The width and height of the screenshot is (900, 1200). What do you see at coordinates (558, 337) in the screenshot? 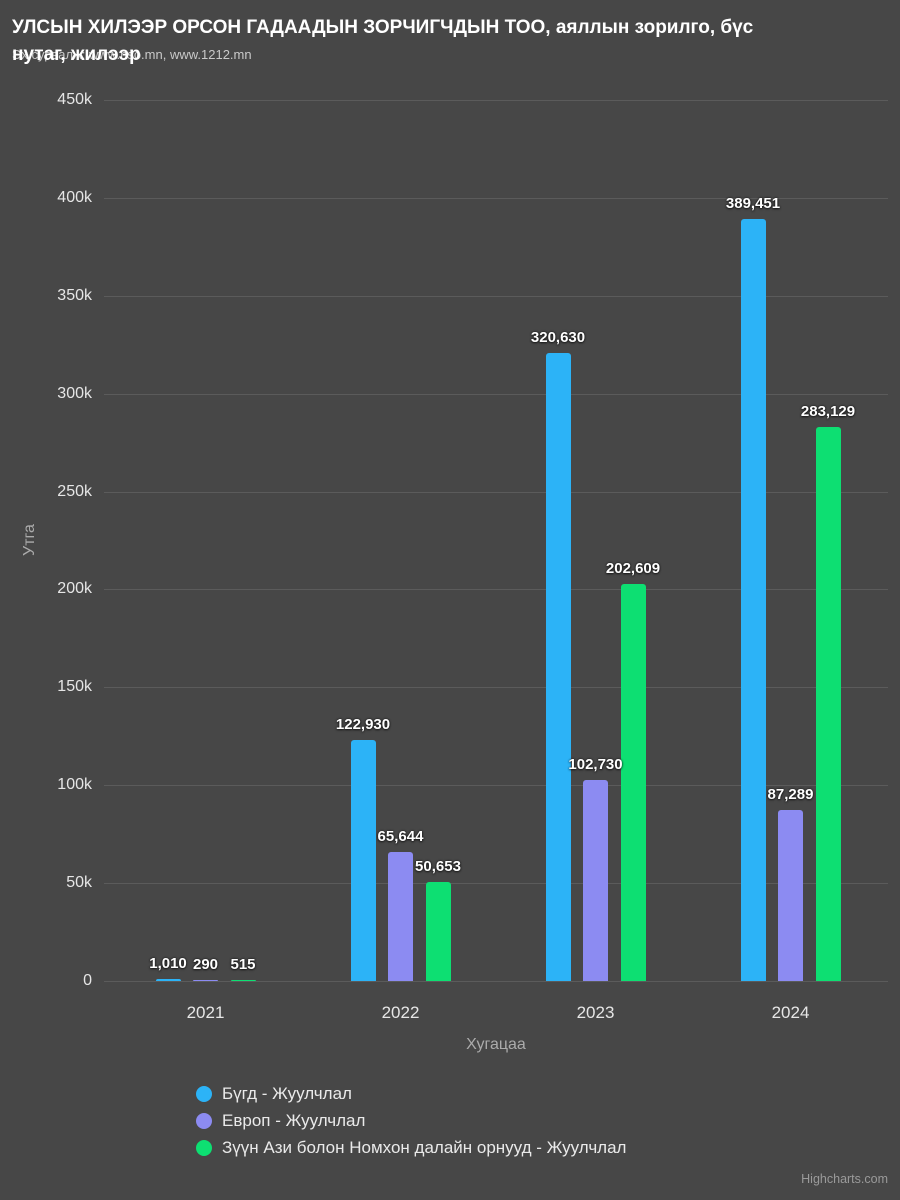
I see `bar-data-label: 320,630` at bounding box center [558, 337].